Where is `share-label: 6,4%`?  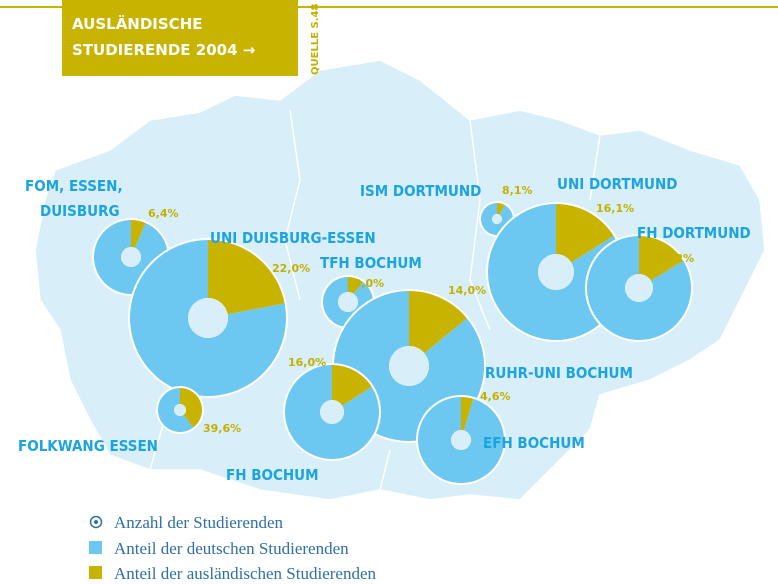 share-label: 6,4% is located at coordinates (163, 213).